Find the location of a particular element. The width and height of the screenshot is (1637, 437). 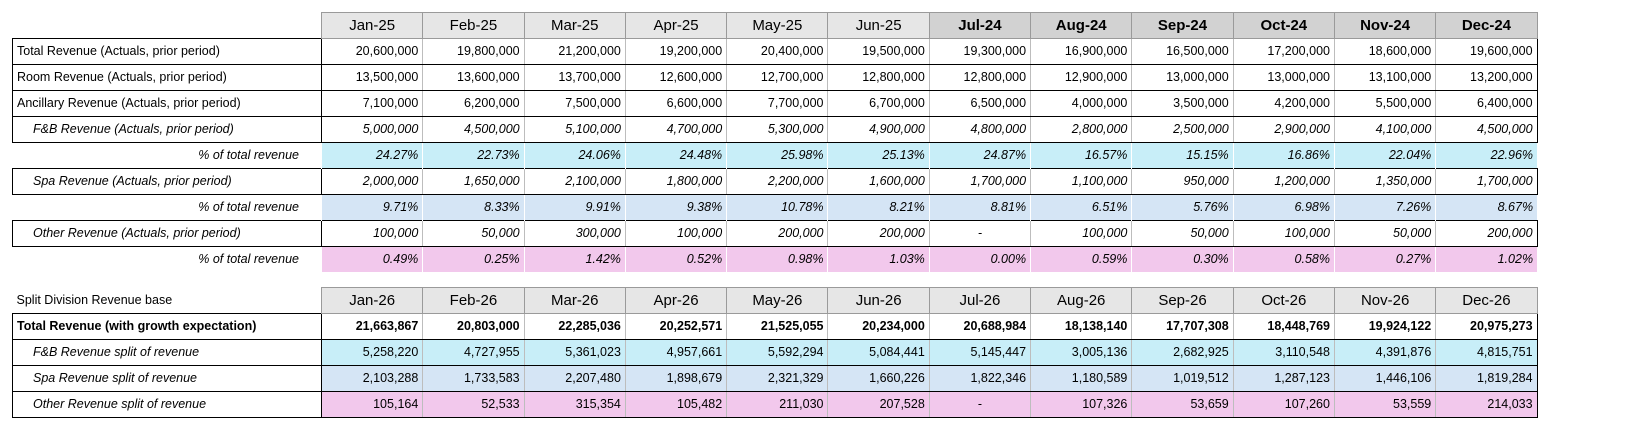

month-header: Sep-24 is located at coordinates (1182, 25).